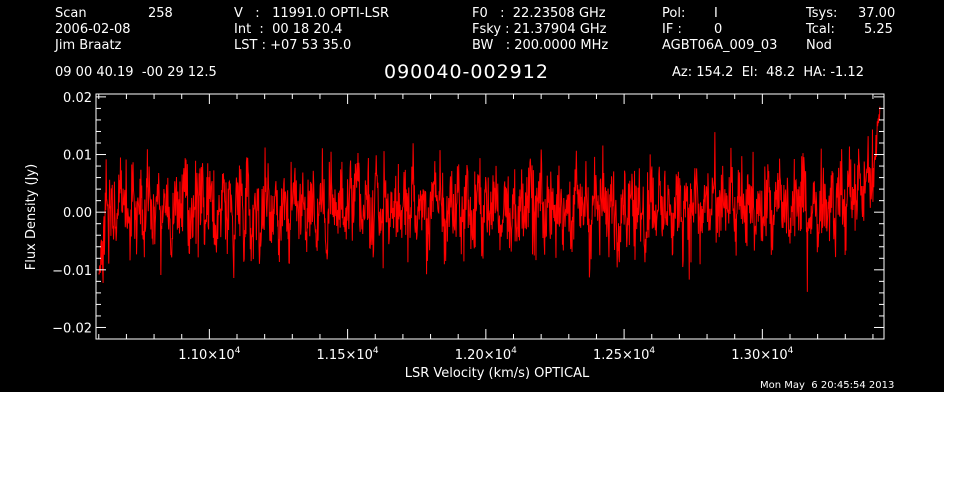  Describe the element at coordinates (77, 98) in the screenshot. I see `y-tick-label: 0.02` at that location.